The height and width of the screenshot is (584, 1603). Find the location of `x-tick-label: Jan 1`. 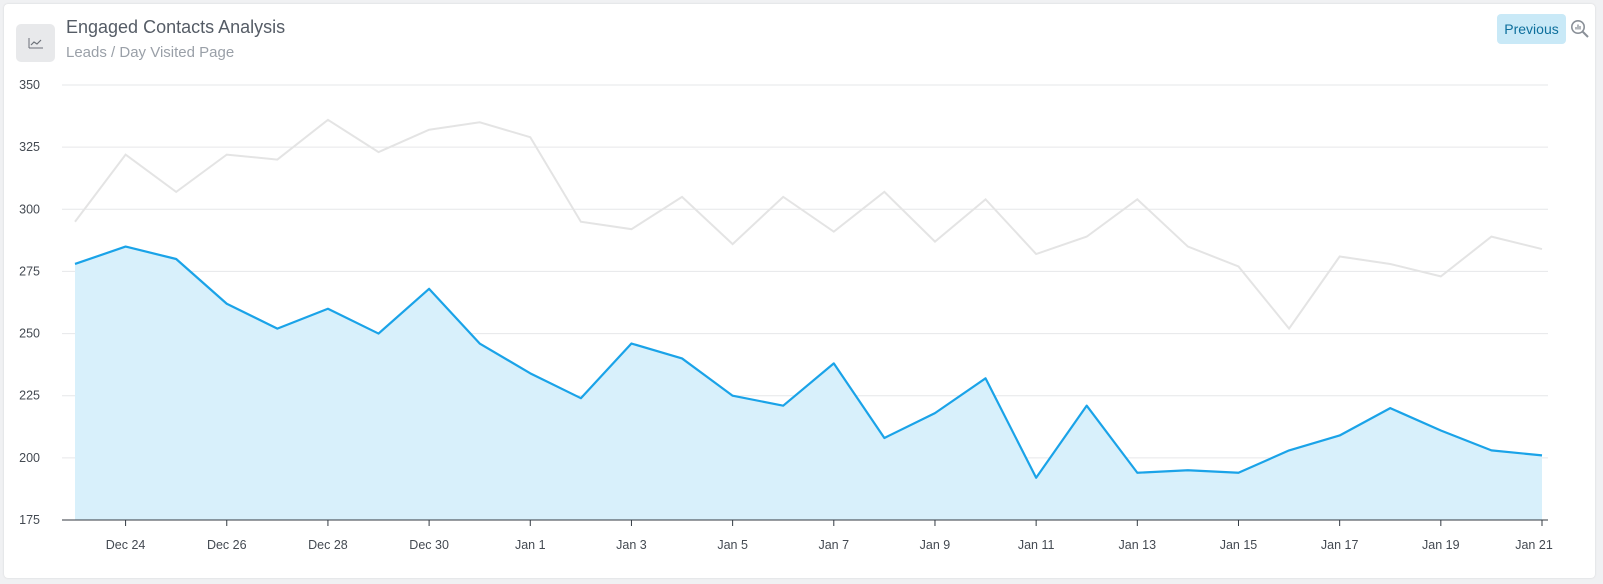

x-tick-label: Jan 1 is located at coordinates (530, 545).